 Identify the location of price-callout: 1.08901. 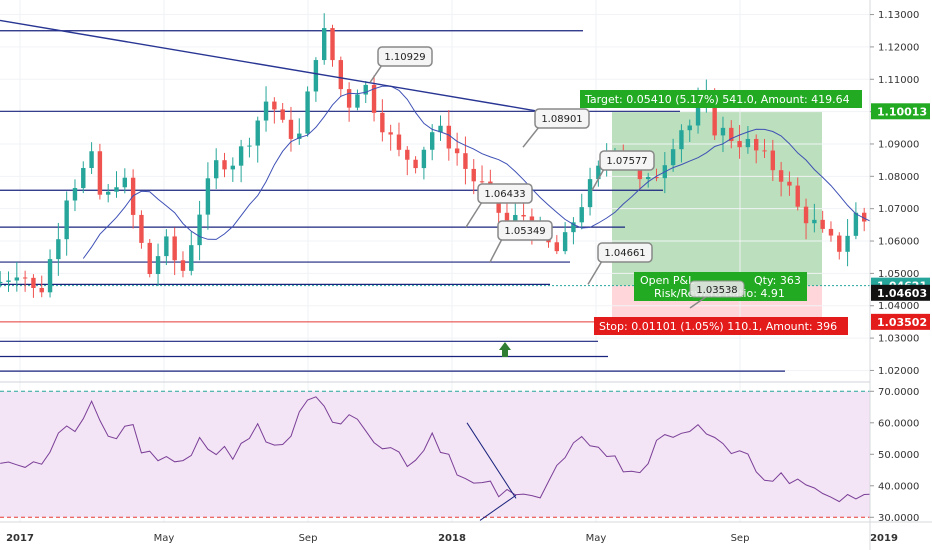
(556, 128).